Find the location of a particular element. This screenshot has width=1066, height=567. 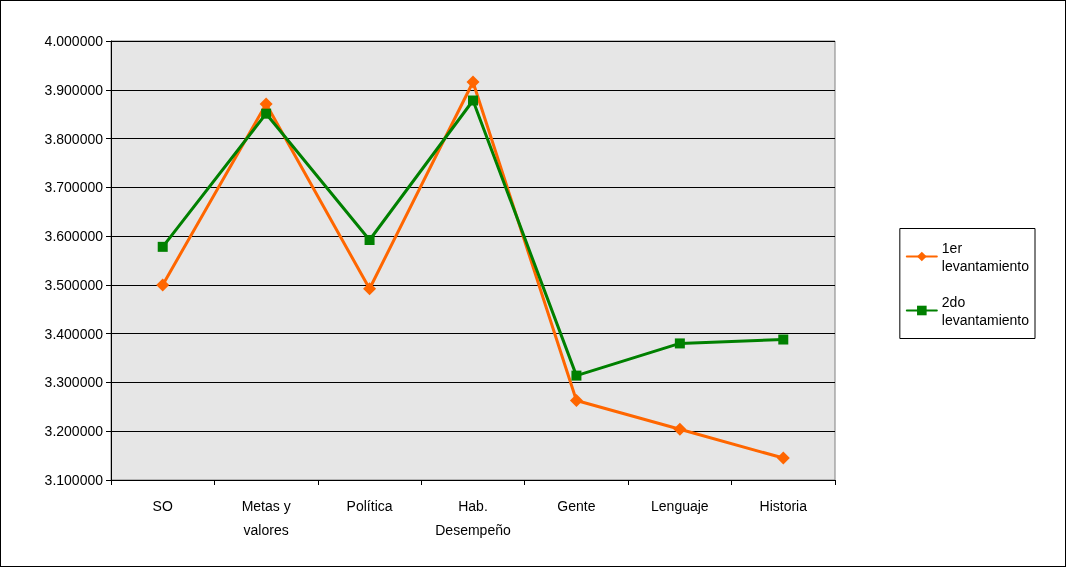

y-tick-label: 3.500000 is located at coordinates (74, 284).